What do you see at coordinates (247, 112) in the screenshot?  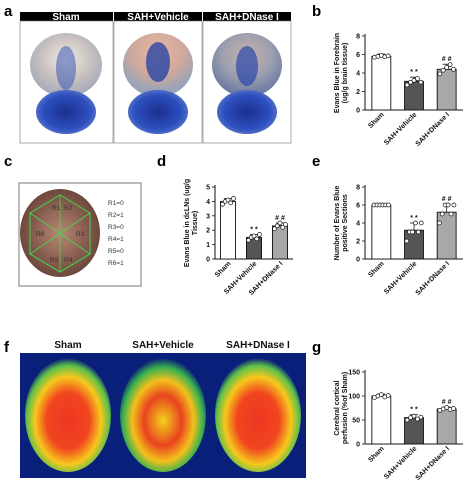 I see `brain-cerebellum-dye-dnase` at bounding box center [247, 112].